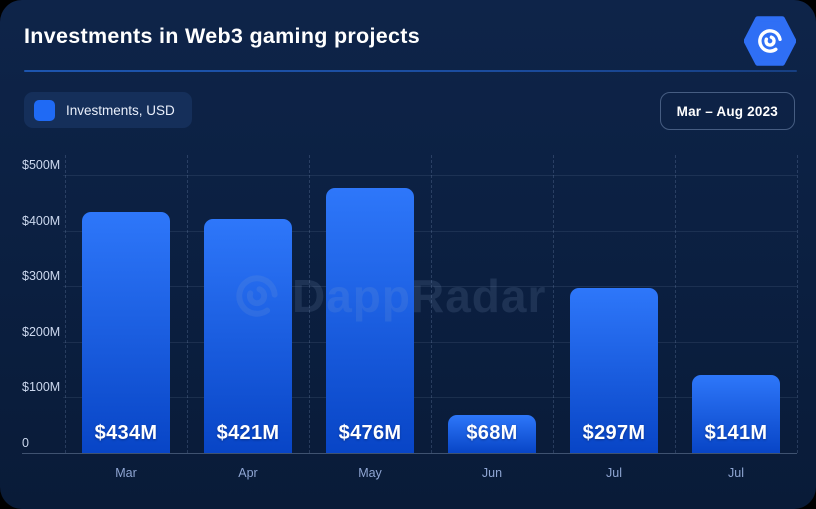  I want to click on period-filter: Mar – Aug 2023, so click(727, 111).